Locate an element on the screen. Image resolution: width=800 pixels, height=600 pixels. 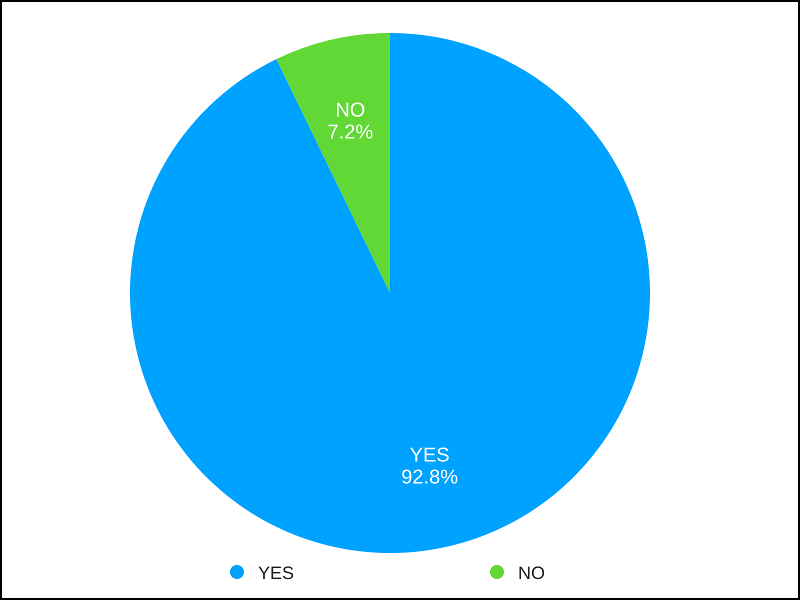
pie-slice is located at coordinates (333, 163).